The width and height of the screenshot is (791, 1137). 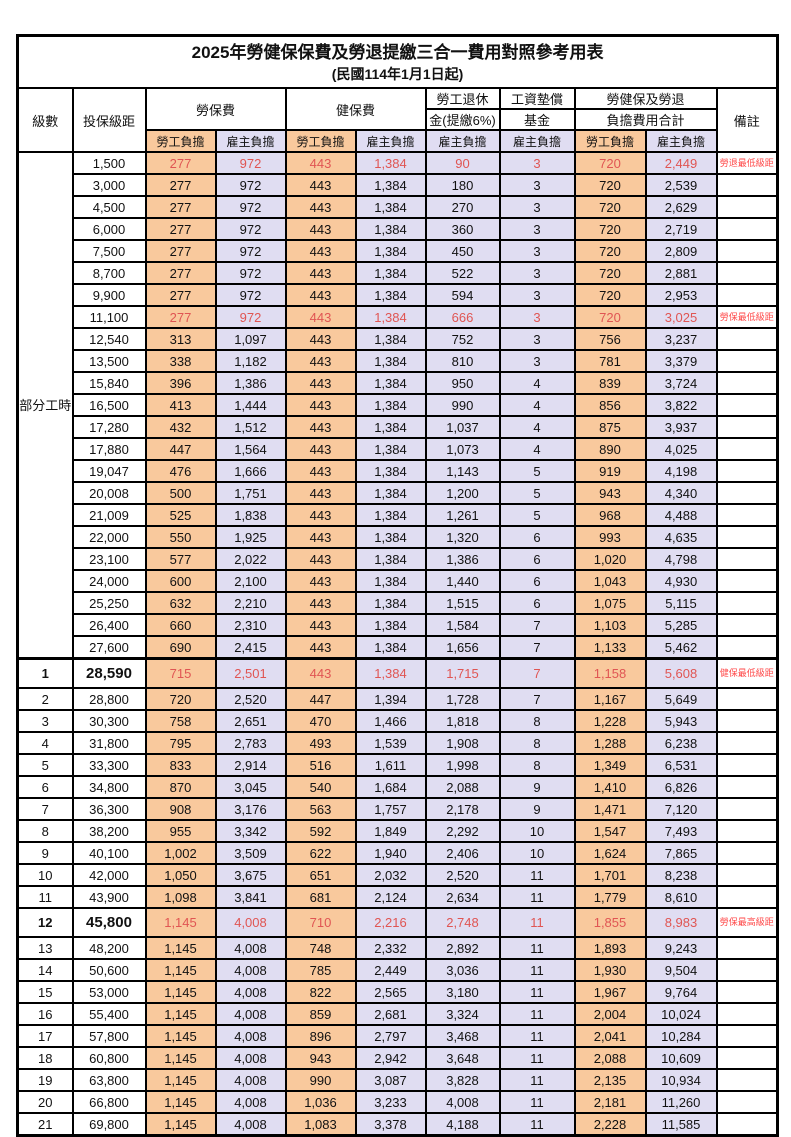 What do you see at coordinates (462, 515) in the screenshot?
I see `pension-employer-cell: 1,261` at bounding box center [462, 515].